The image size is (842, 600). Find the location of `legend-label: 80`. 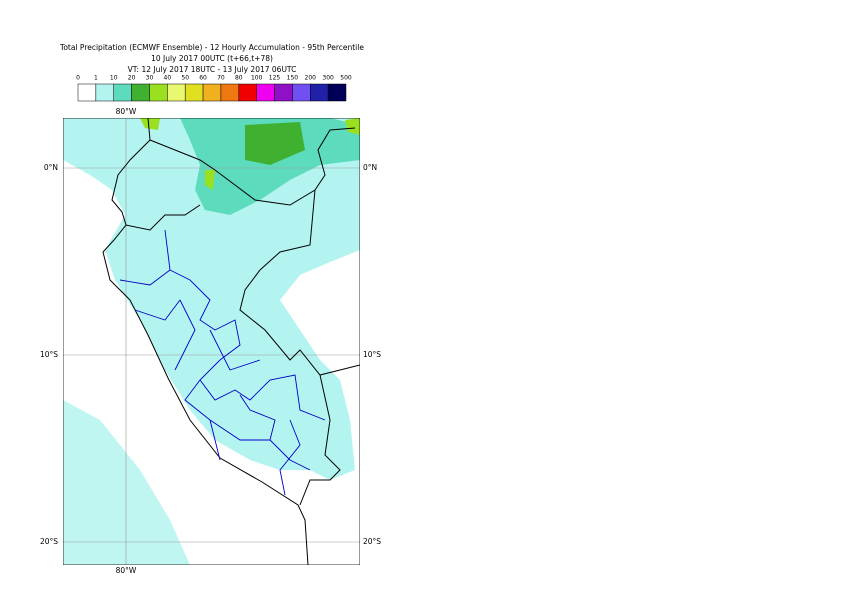

legend-label: 80 is located at coordinates (239, 78).